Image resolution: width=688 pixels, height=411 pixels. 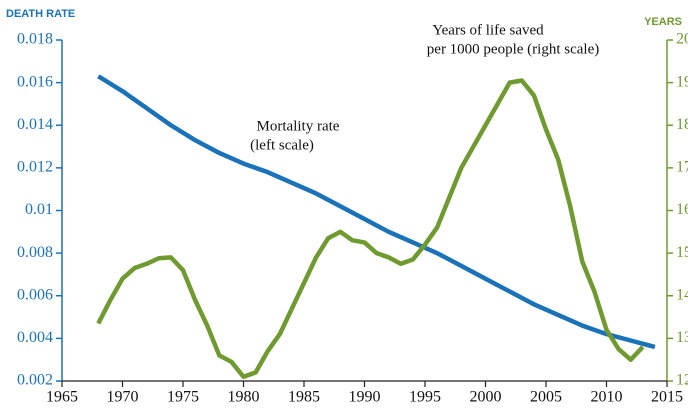 What do you see at coordinates (682, 209) in the screenshot?
I see `y2-tick-label: 160` at bounding box center [682, 209].